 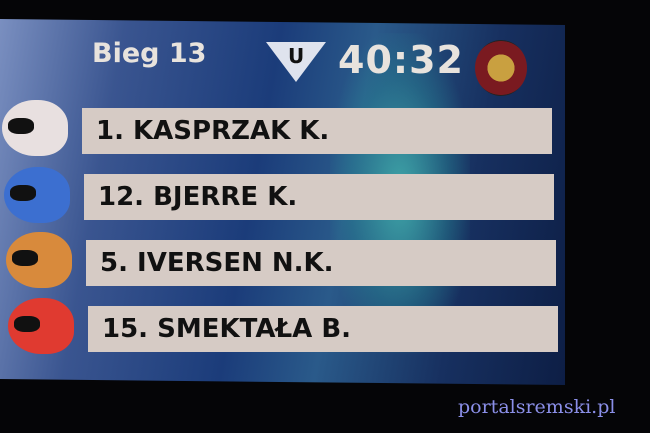 What do you see at coordinates (321, 263) in the screenshot?
I see `rider-row: 5. IVERSEN N.K.` at bounding box center [321, 263].